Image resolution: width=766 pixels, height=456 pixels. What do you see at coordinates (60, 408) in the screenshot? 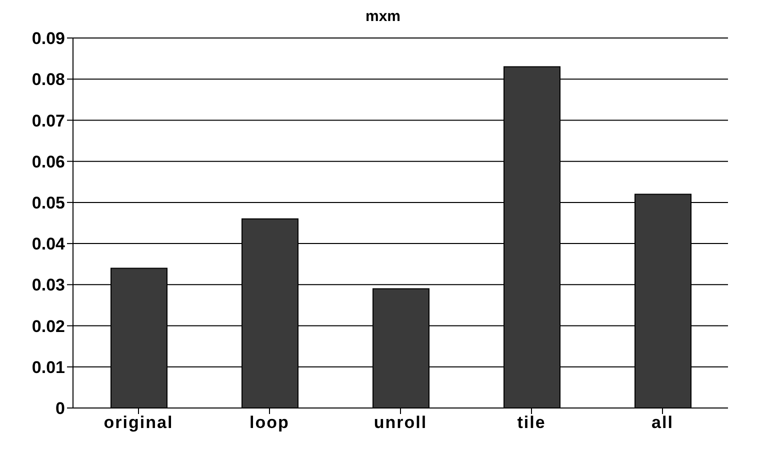
I see `y-tick-label: 0` at bounding box center [60, 408].